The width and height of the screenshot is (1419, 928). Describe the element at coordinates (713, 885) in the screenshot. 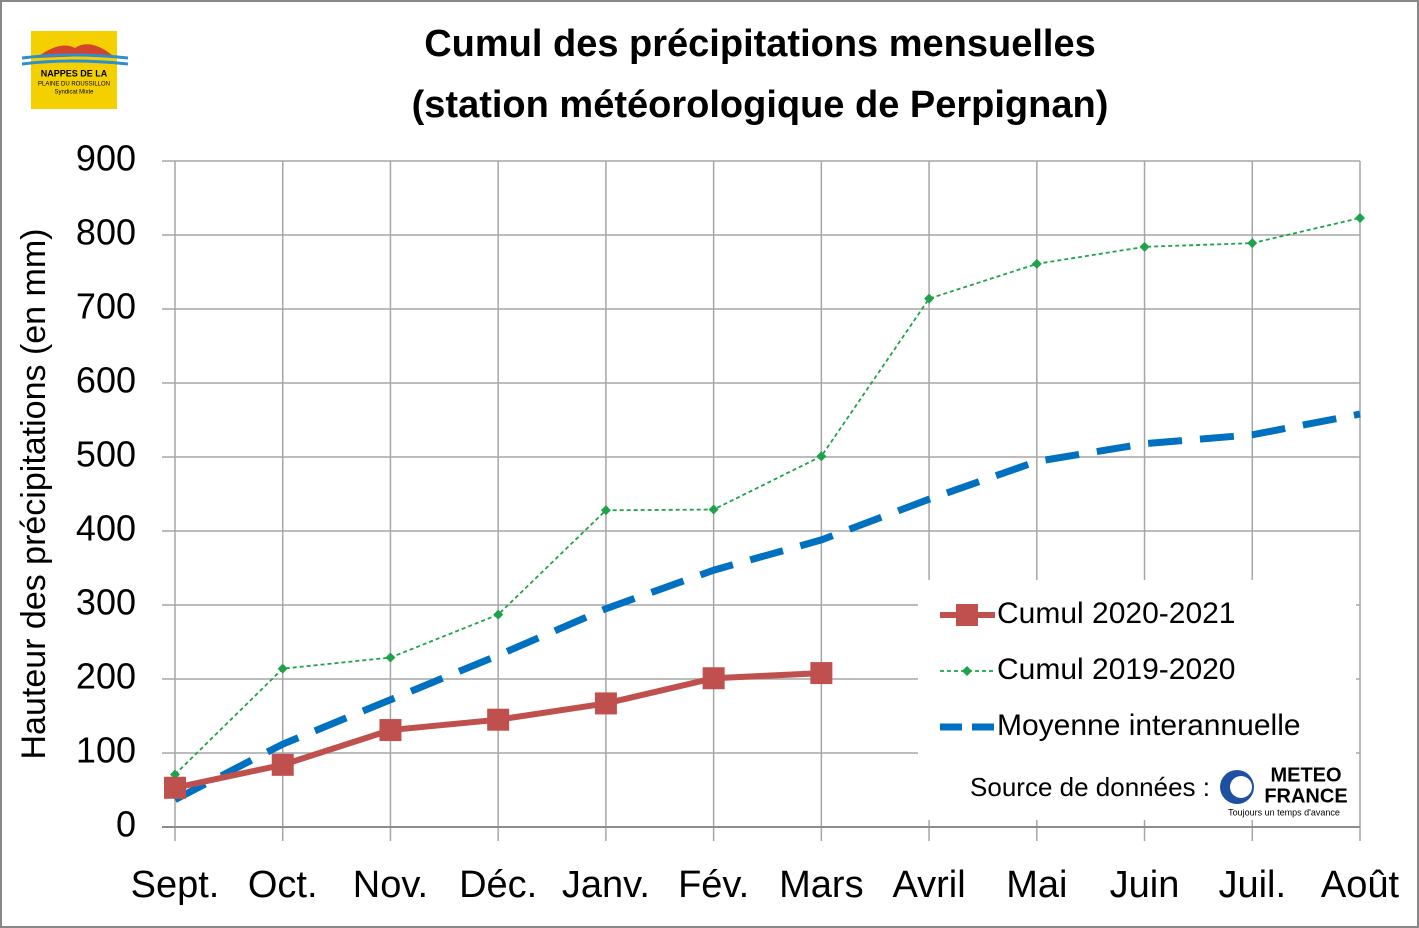

I see `x-tick-label: Fév.` at that location.